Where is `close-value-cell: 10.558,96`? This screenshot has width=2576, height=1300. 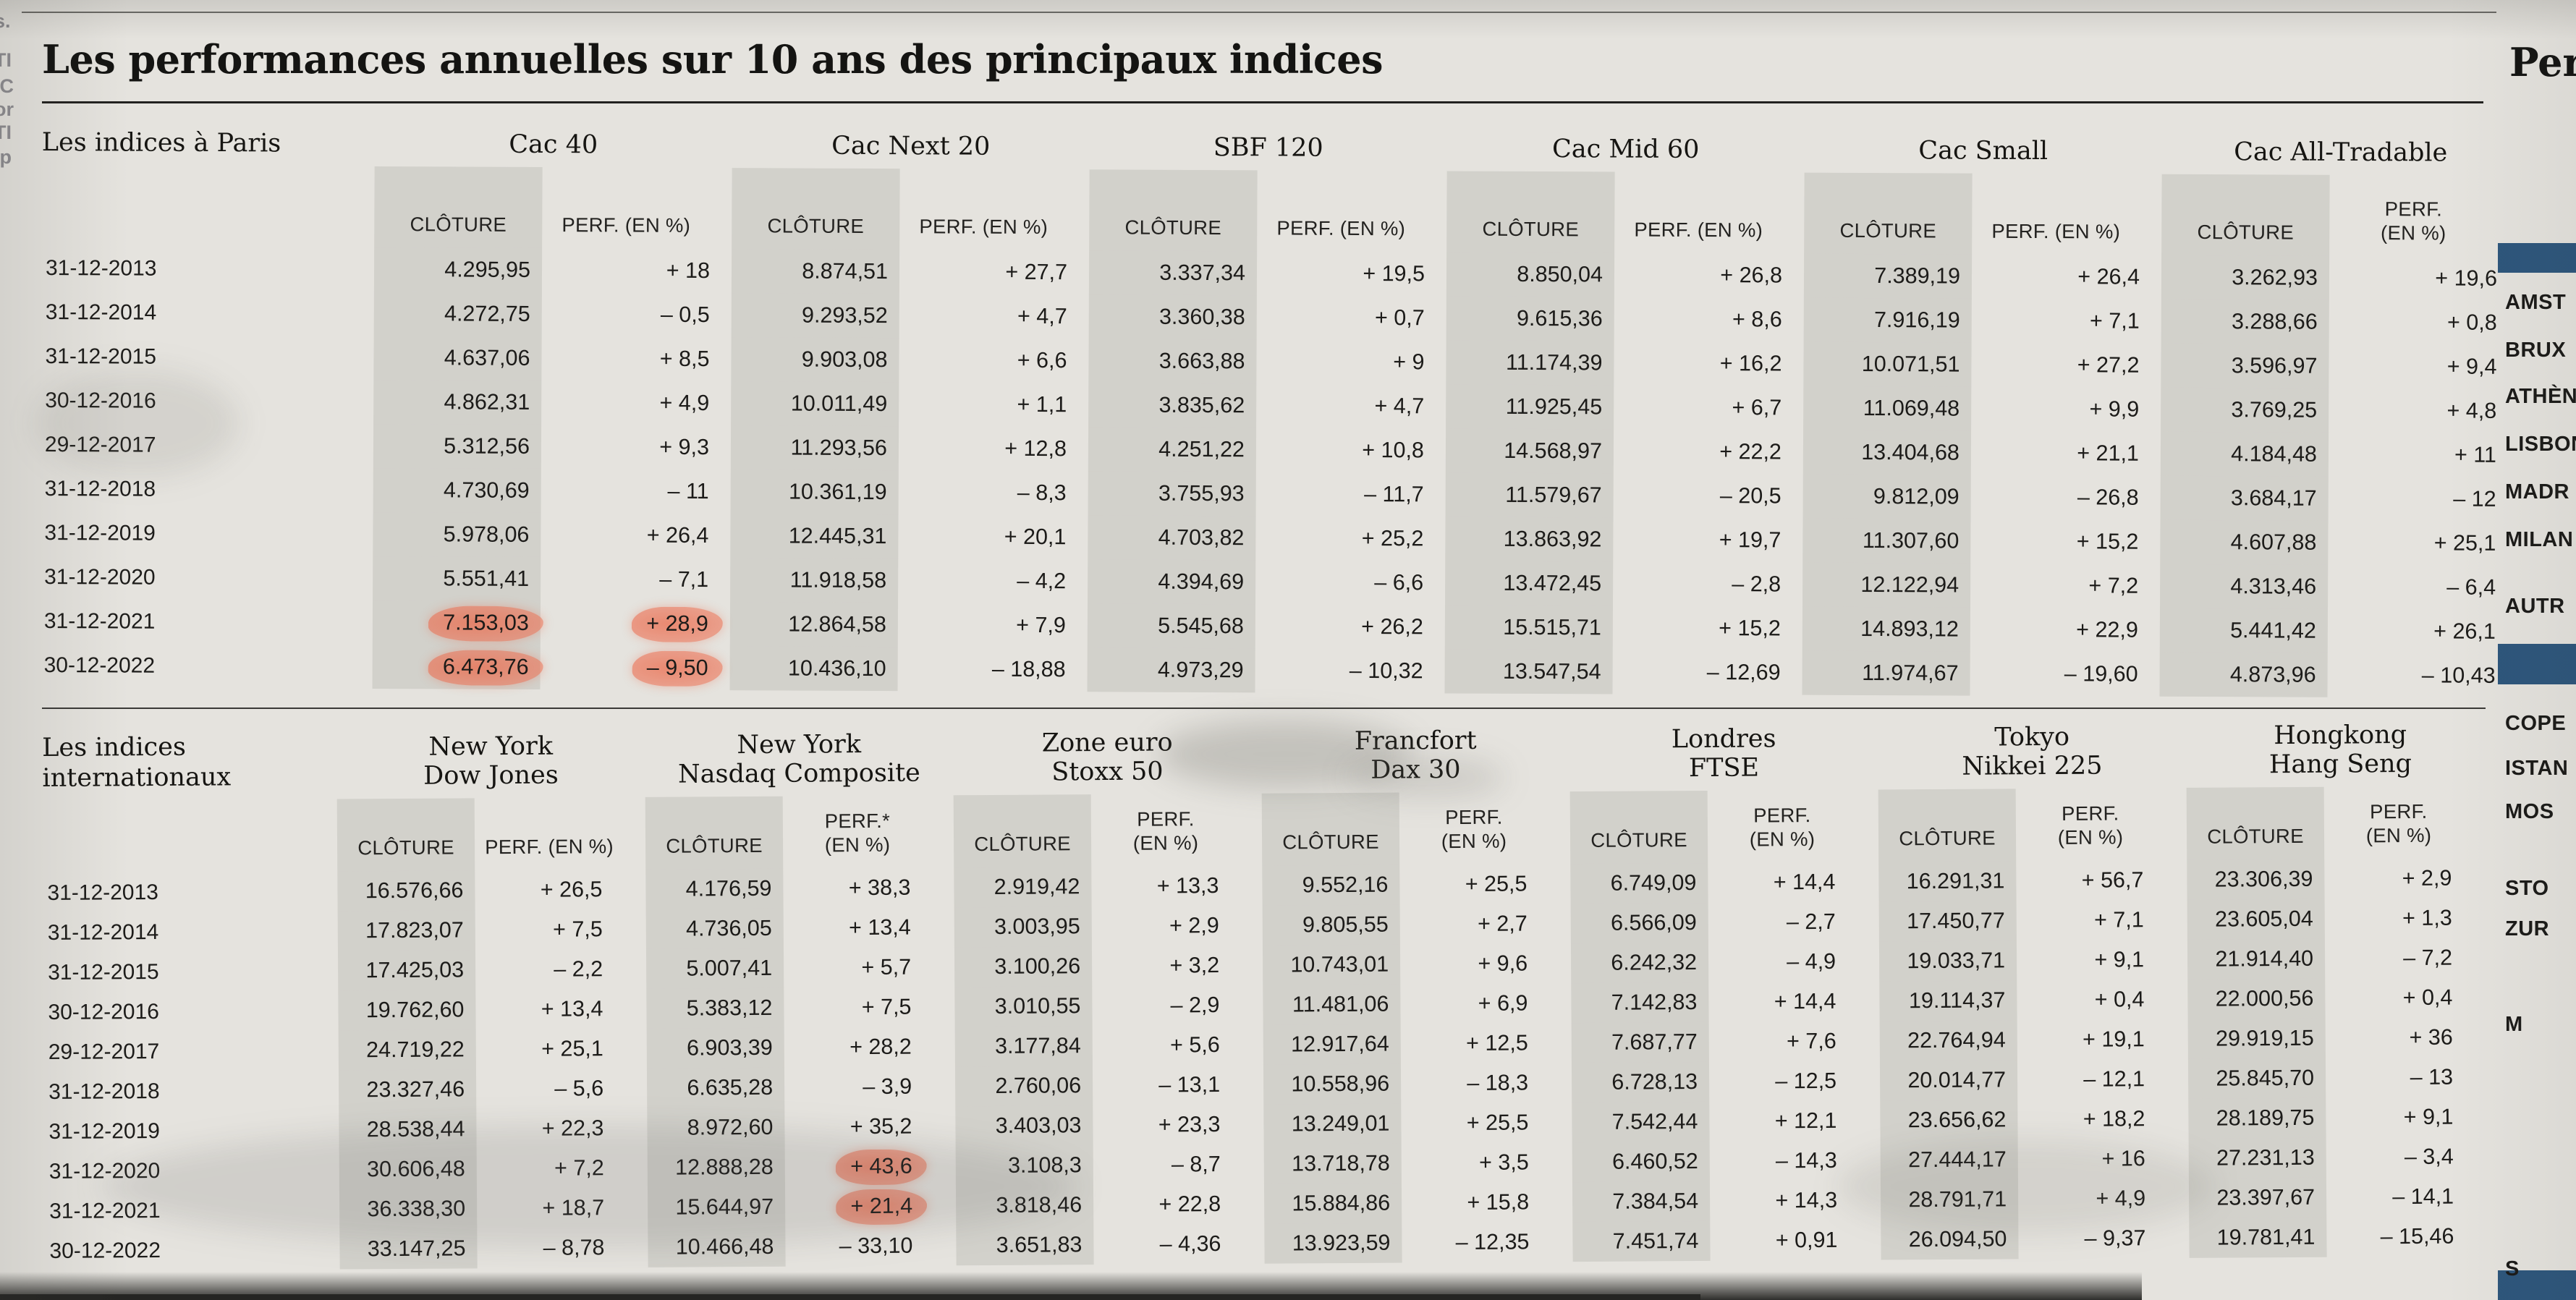
close-value-cell: 10.558,96 is located at coordinates (1332, 1084).